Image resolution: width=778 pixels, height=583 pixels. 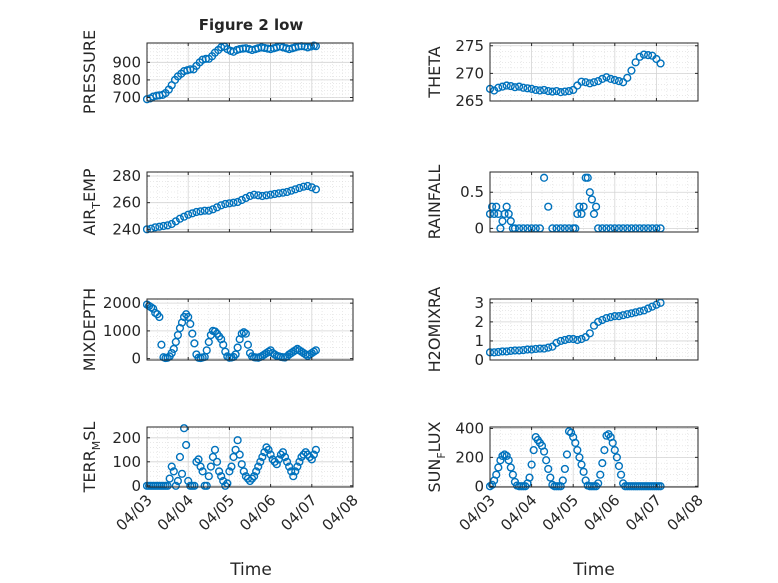 I want to click on y-axis-label: TERRMSL, so click(x=91, y=458).